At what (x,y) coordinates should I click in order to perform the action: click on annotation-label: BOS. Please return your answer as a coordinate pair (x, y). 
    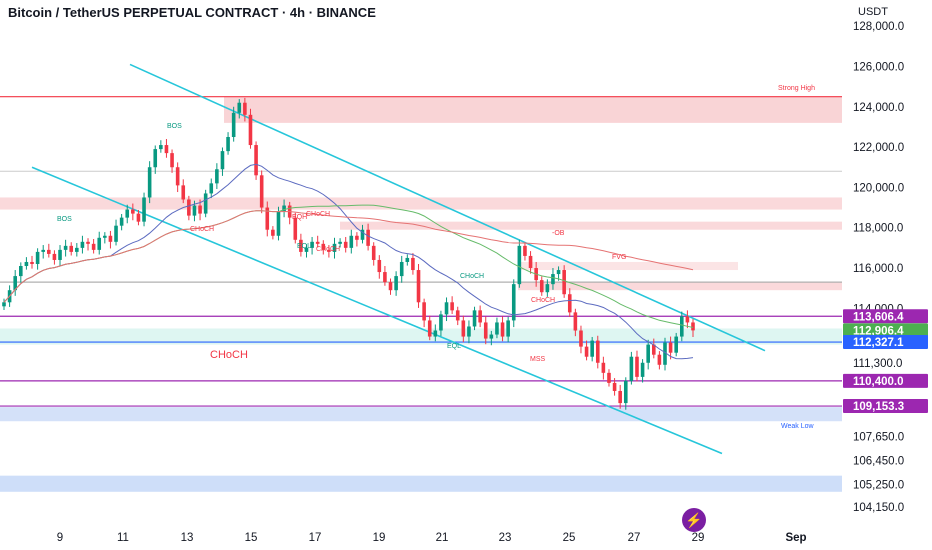
    Looking at the image, I should click on (174, 126).